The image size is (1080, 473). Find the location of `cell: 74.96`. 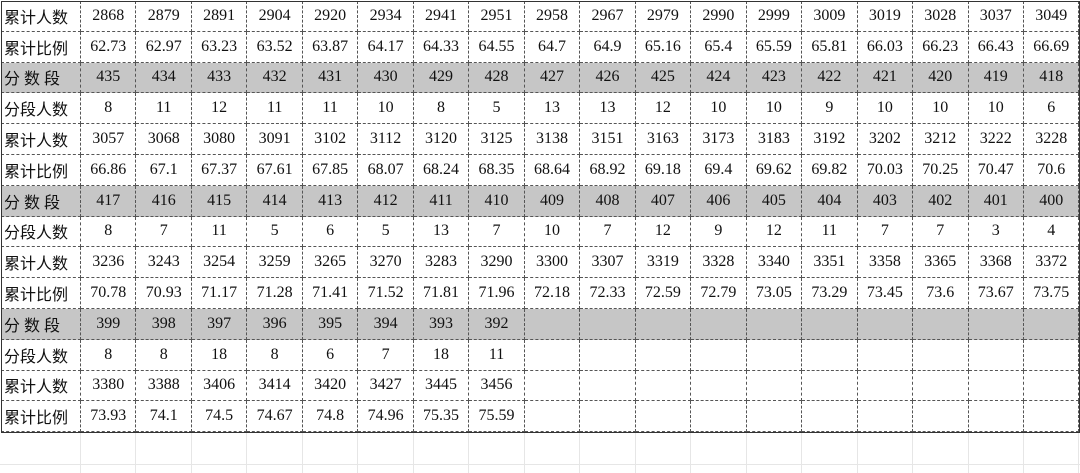

cell: 74.96 is located at coordinates (386, 417).